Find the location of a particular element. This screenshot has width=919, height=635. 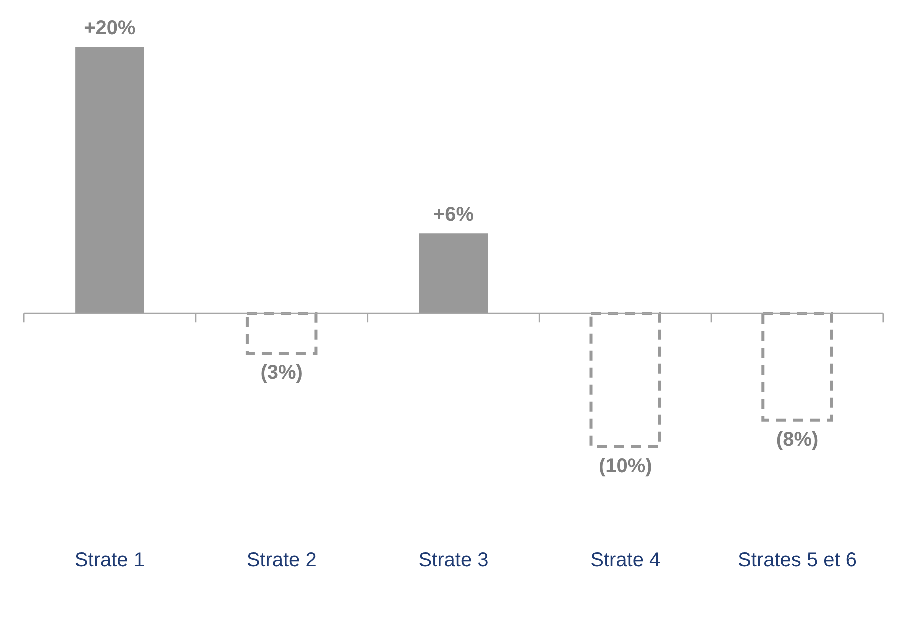

x-tick-label: Strate 4 is located at coordinates (625, 561).